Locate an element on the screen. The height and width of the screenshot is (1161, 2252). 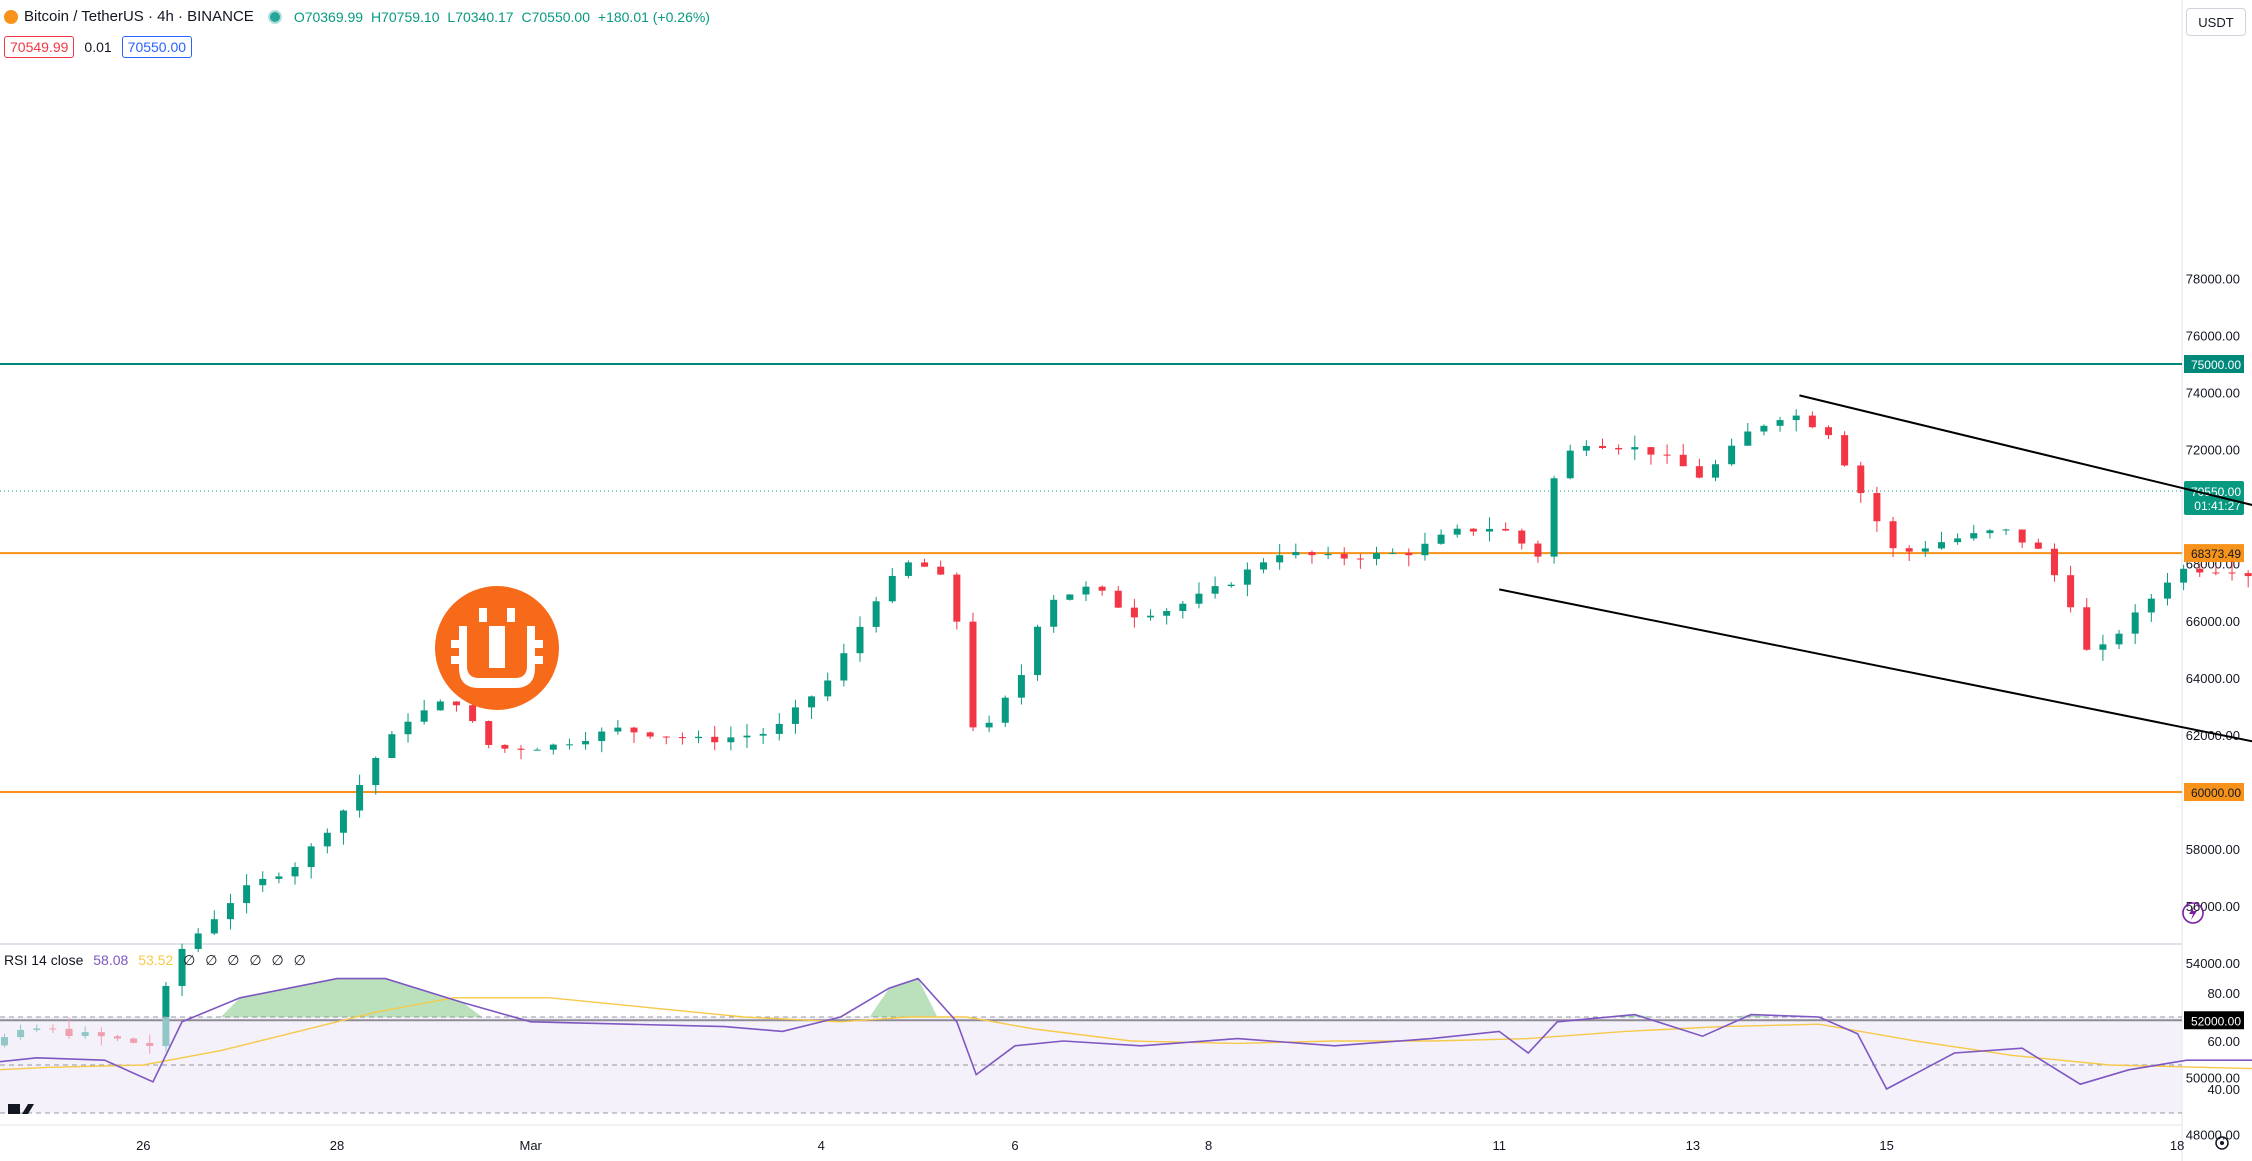
symbol-title: Bitcoin / TetherUS · 4h · BINANCE is located at coordinates (139, 16).